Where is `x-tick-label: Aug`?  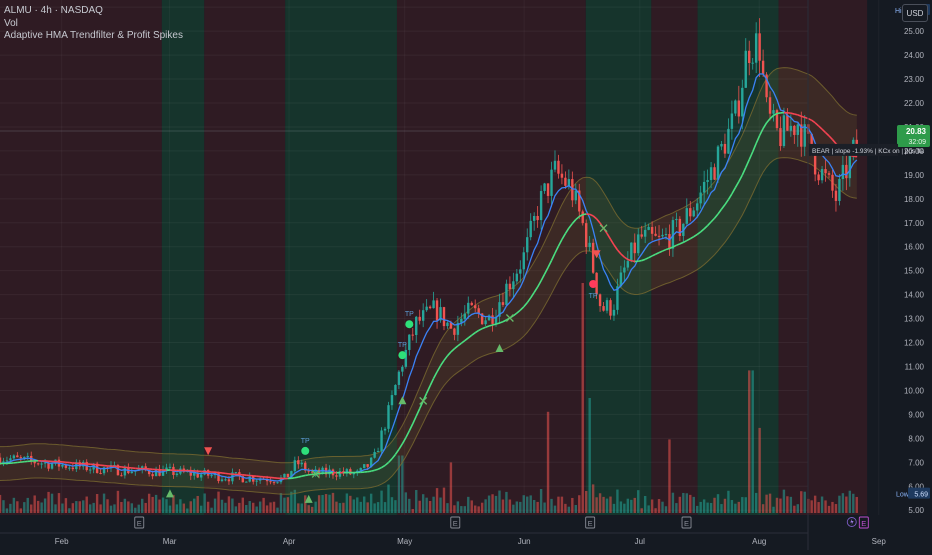 x-tick-label: Aug is located at coordinates (759, 541).